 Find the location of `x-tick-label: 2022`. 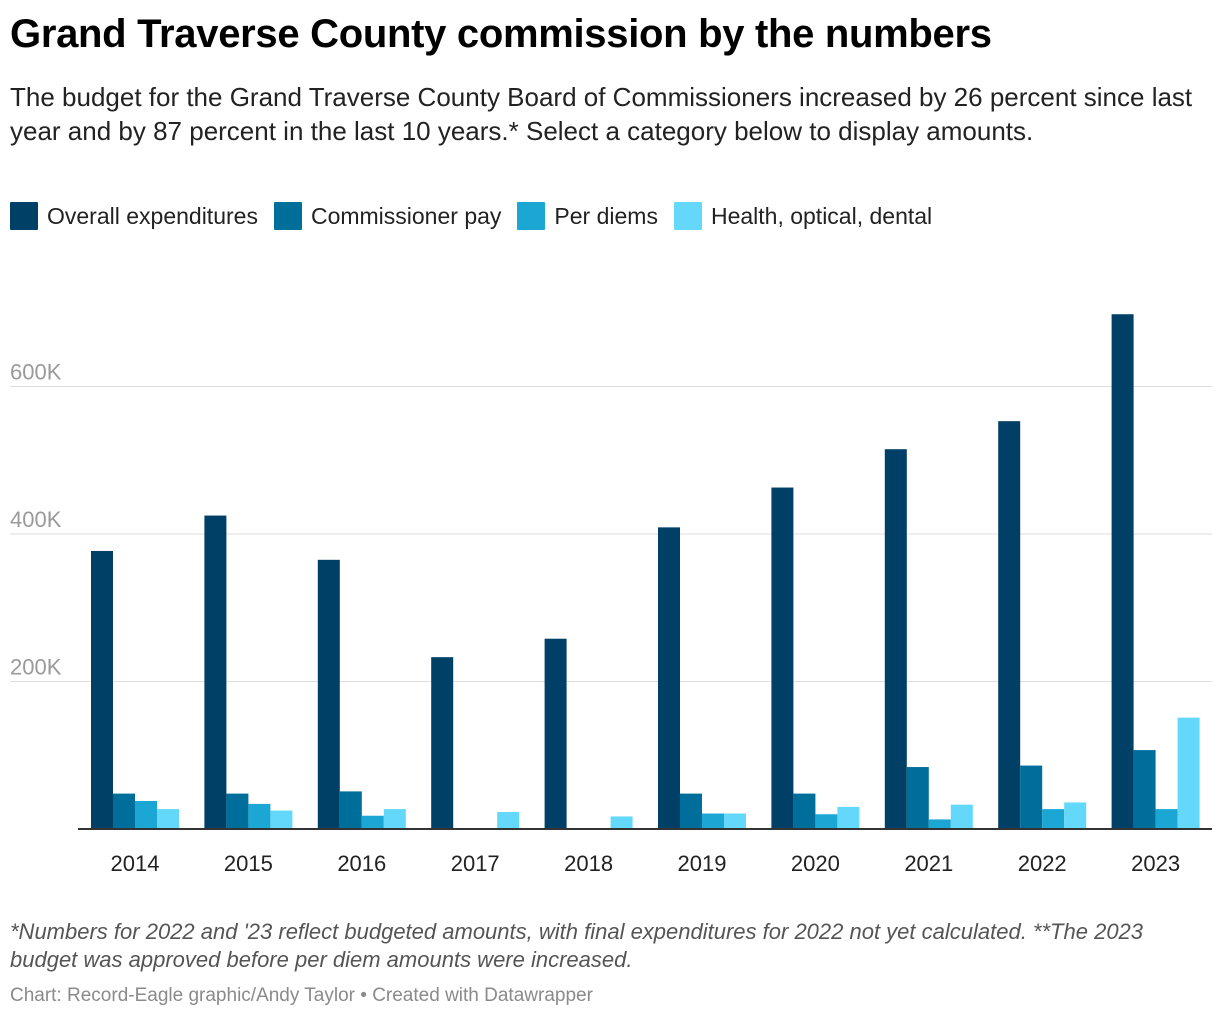

x-tick-label: 2022 is located at coordinates (1042, 863).